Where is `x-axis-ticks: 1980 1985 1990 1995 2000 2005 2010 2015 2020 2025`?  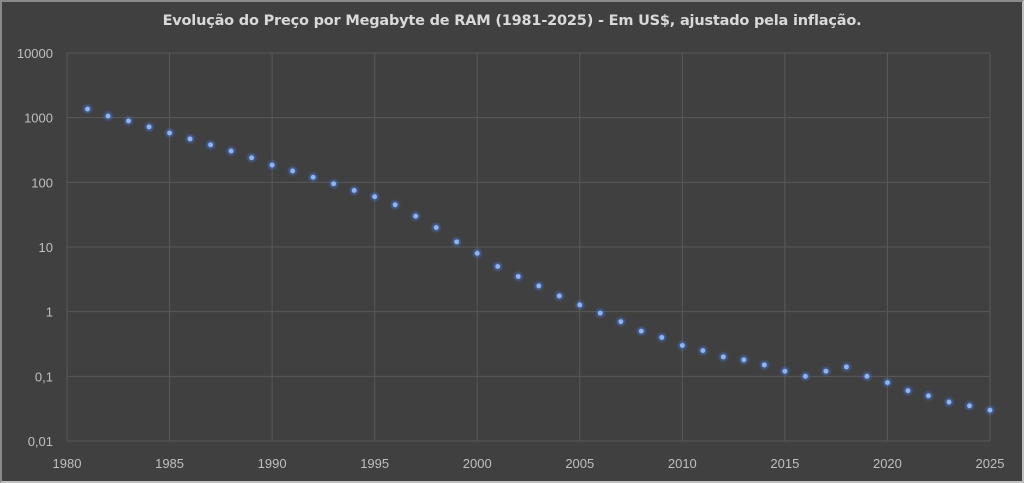
x-axis-ticks: 1980 1985 1990 1995 2000 2005 2010 2015 2020 2025 is located at coordinates (529, 463).